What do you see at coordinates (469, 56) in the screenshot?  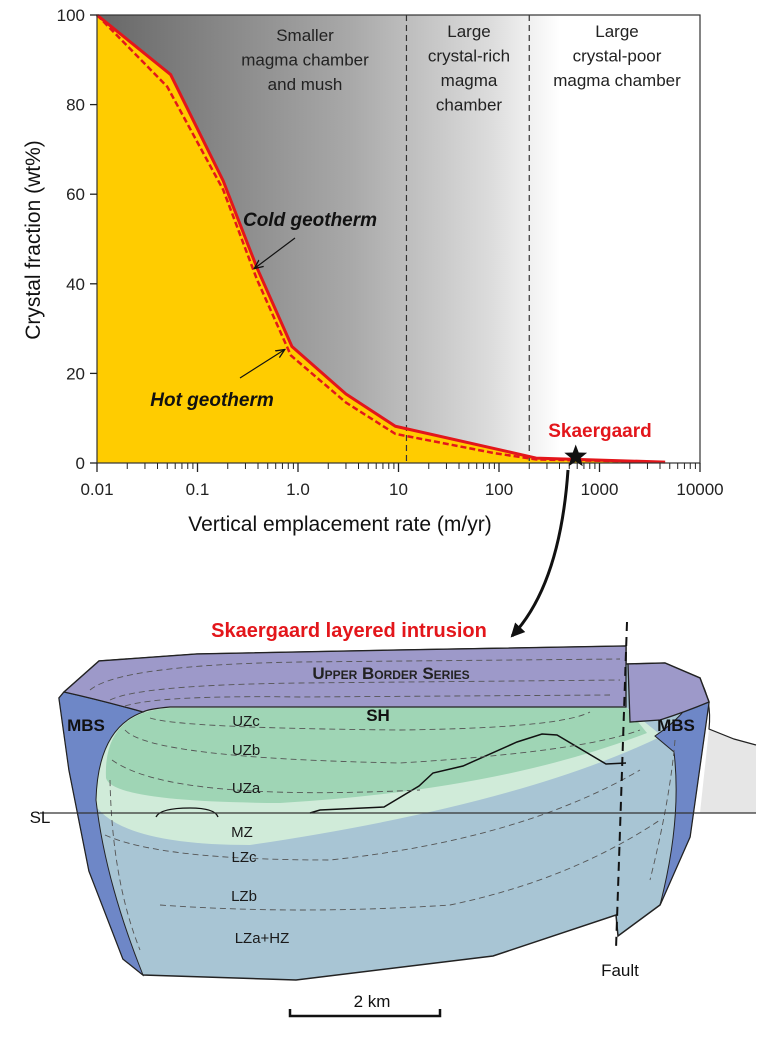 I see `region-2-label: crystal-rich` at bounding box center [469, 56].